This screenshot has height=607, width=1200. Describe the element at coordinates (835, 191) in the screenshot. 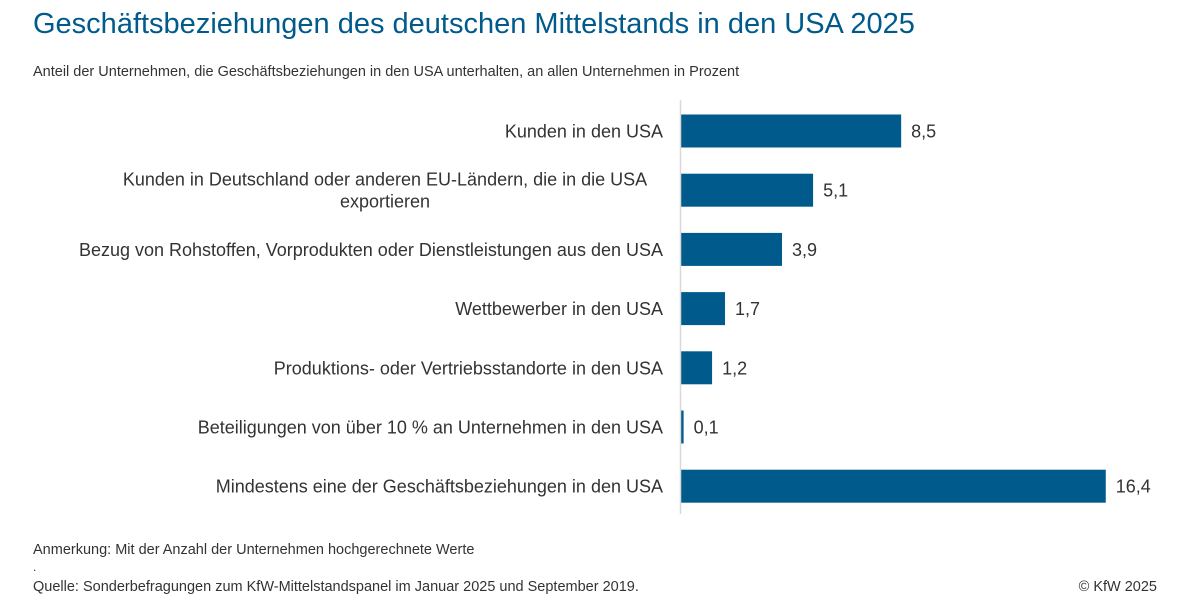

I see `value-label-2: 5,1` at that location.